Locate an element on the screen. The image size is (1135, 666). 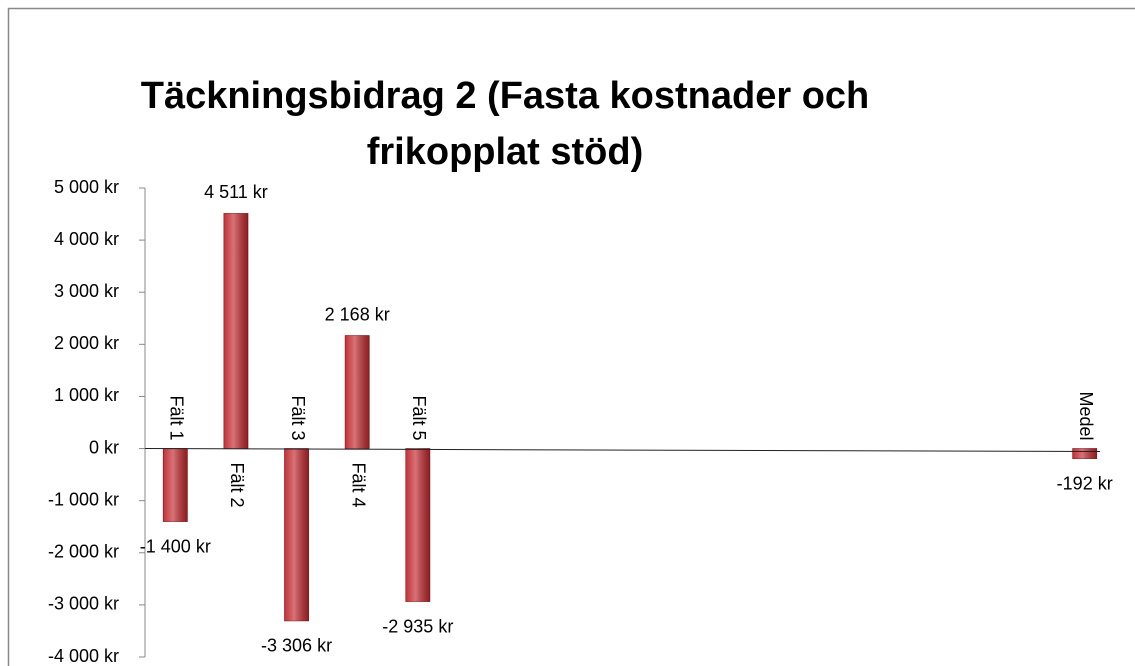
y-tick-label: 1 000 kr is located at coordinates (86, 395).